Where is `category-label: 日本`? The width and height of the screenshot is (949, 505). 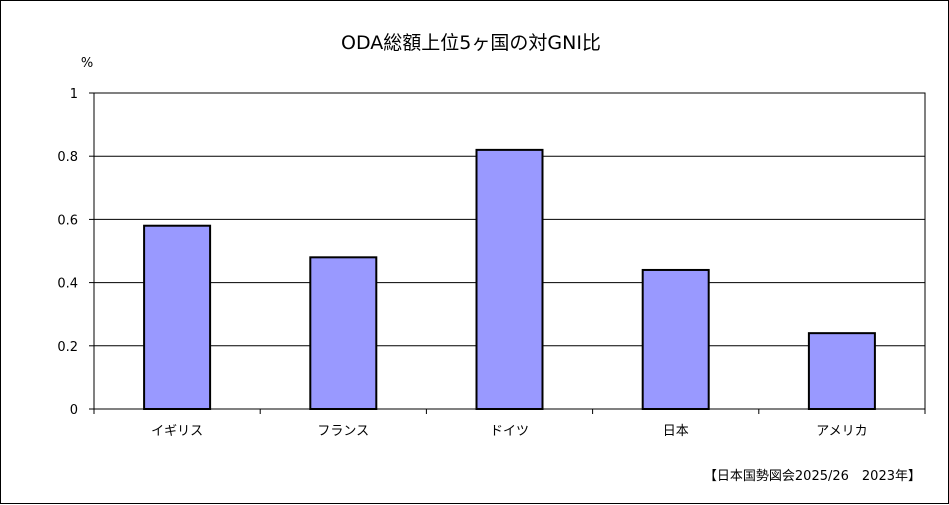 category-label: 日本 is located at coordinates (676, 431).